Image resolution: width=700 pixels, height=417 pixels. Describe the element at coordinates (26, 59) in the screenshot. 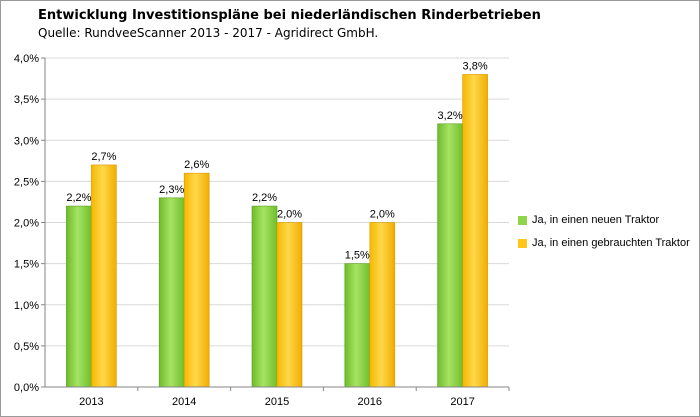

I see `y-tick-label: 4,0%` at that location.